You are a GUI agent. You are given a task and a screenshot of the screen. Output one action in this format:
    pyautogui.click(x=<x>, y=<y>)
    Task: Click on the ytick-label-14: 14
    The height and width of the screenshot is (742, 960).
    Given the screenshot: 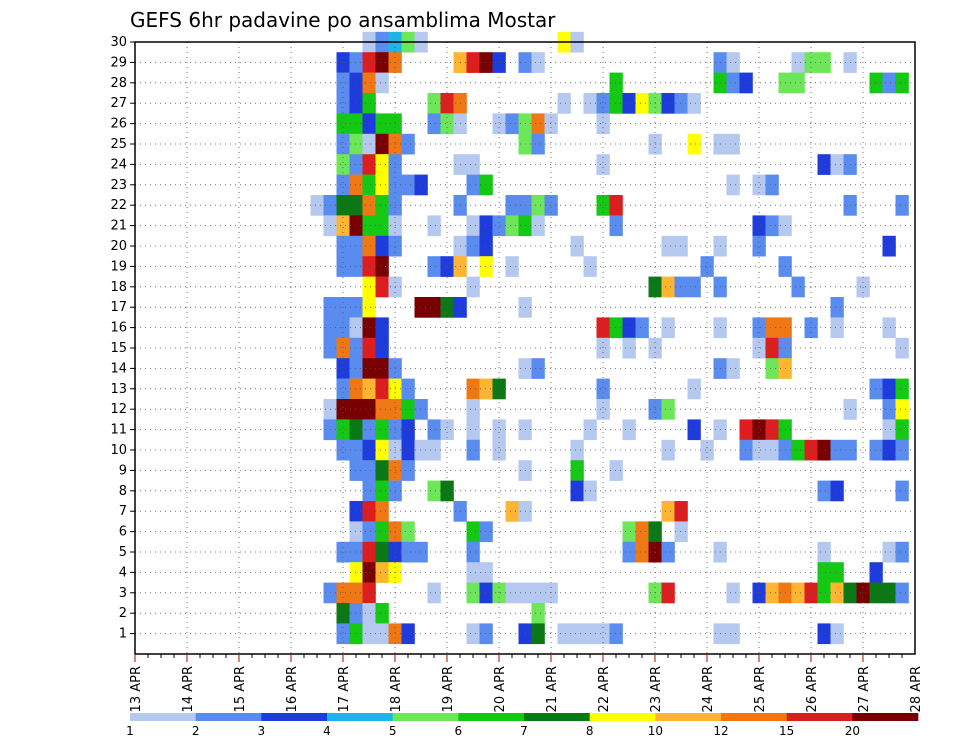 What is the action you would take?
    pyautogui.click(x=118, y=368)
    